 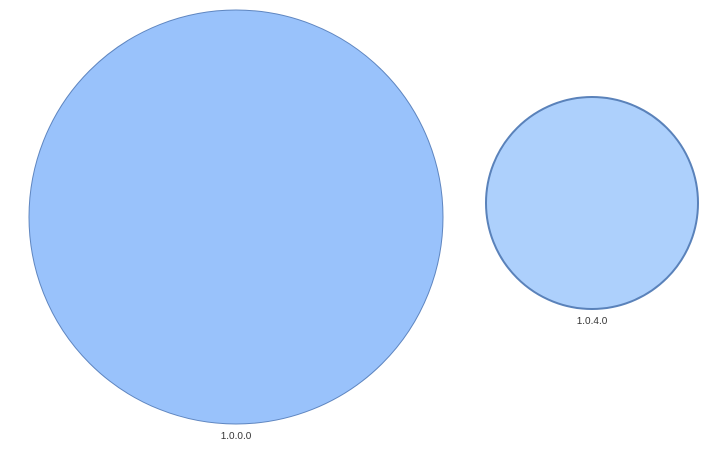 I want to click on node-label-1-0-4-0: 1.0.4.0, so click(x=592, y=321).